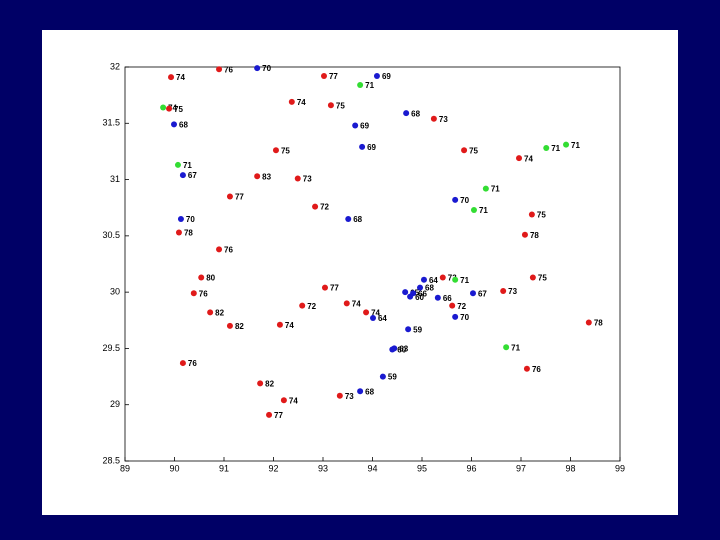 The image size is (720, 540). What do you see at coordinates (224, 468) in the screenshot?
I see `x-tick-label: 91` at bounding box center [224, 468].